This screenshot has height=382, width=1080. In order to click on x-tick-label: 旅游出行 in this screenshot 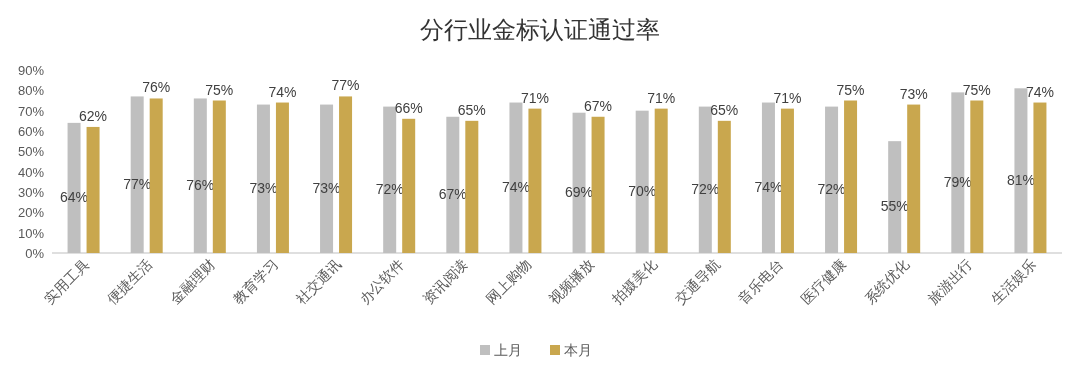, I will do `click(950, 281)`.